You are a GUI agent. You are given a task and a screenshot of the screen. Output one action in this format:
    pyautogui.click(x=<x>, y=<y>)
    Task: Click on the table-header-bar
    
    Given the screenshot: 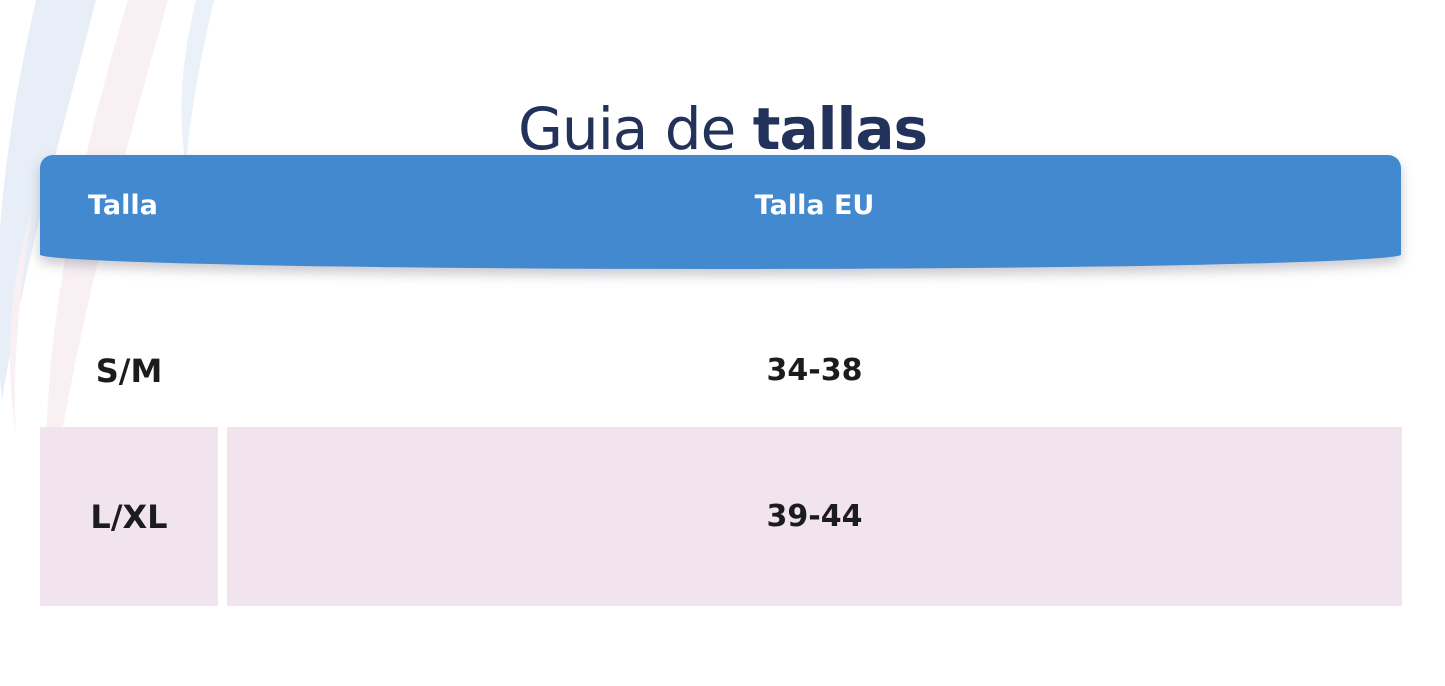 What is the action you would take?
    pyautogui.click(x=720, y=205)
    